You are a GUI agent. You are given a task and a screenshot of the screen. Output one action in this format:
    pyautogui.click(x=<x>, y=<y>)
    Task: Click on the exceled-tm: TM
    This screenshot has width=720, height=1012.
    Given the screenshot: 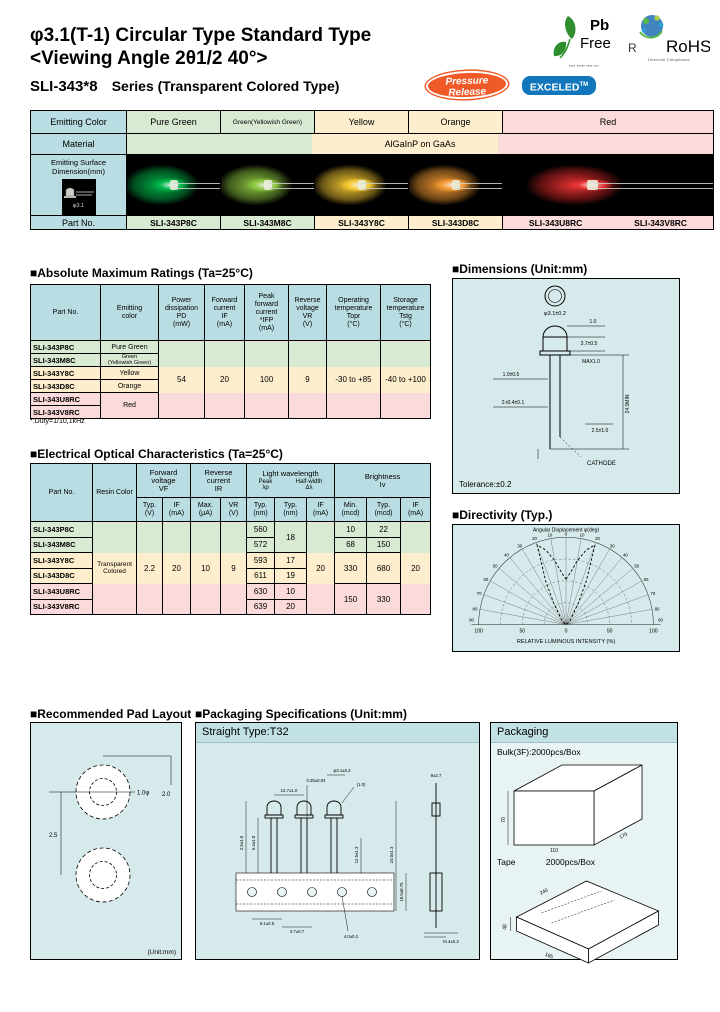 What is the action you would take?
    pyautogui.click(x=584, y=85)
    